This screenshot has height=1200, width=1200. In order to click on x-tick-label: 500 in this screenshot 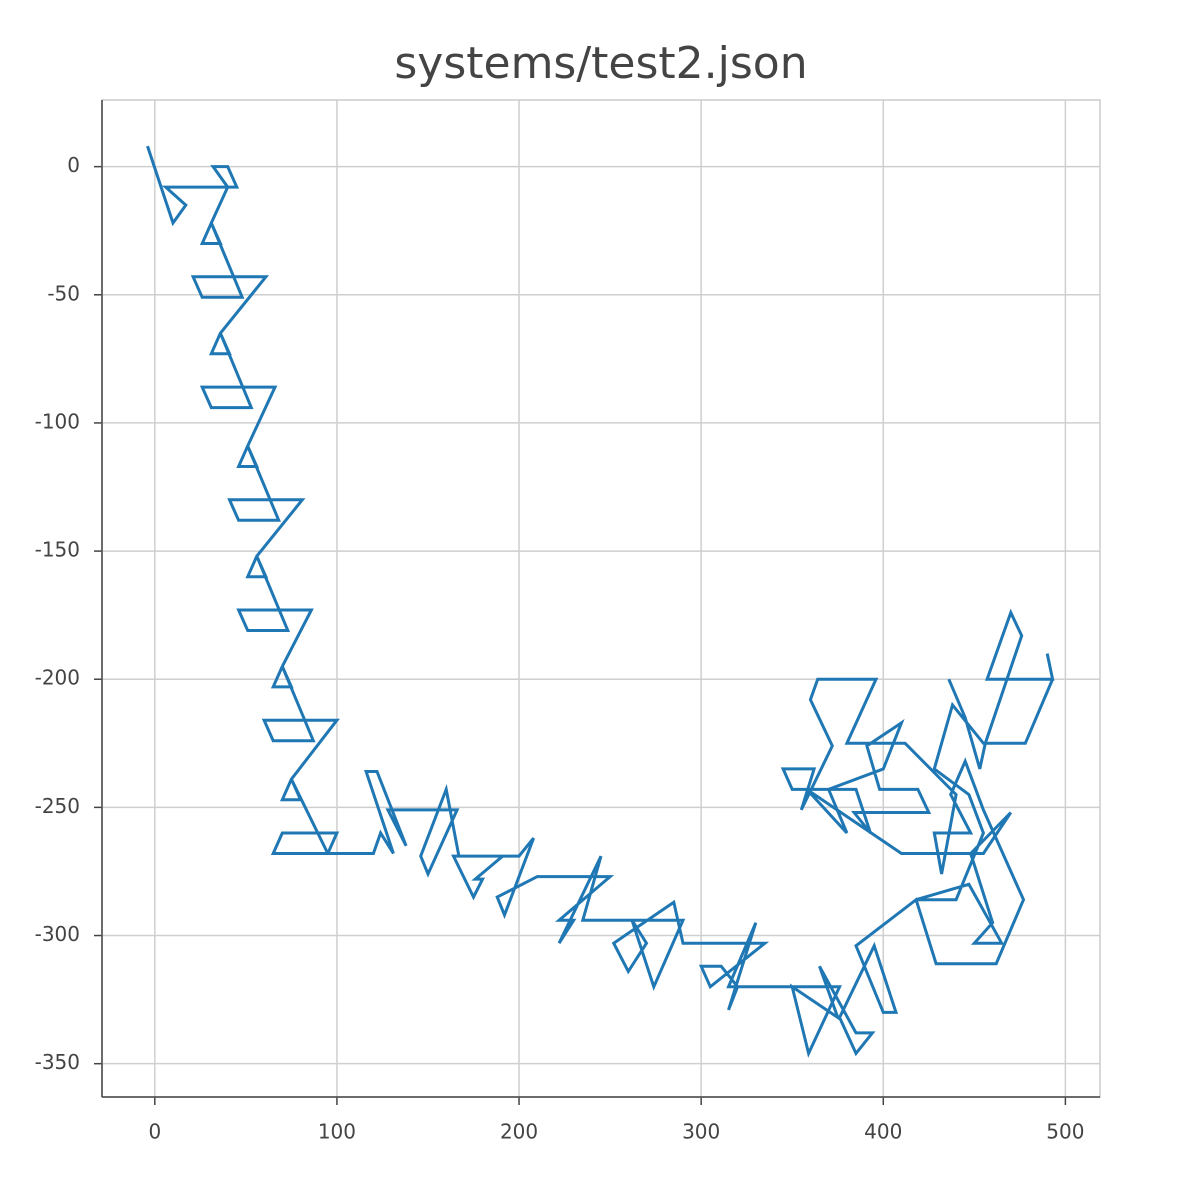, I will do `click(1065, 1132)`.